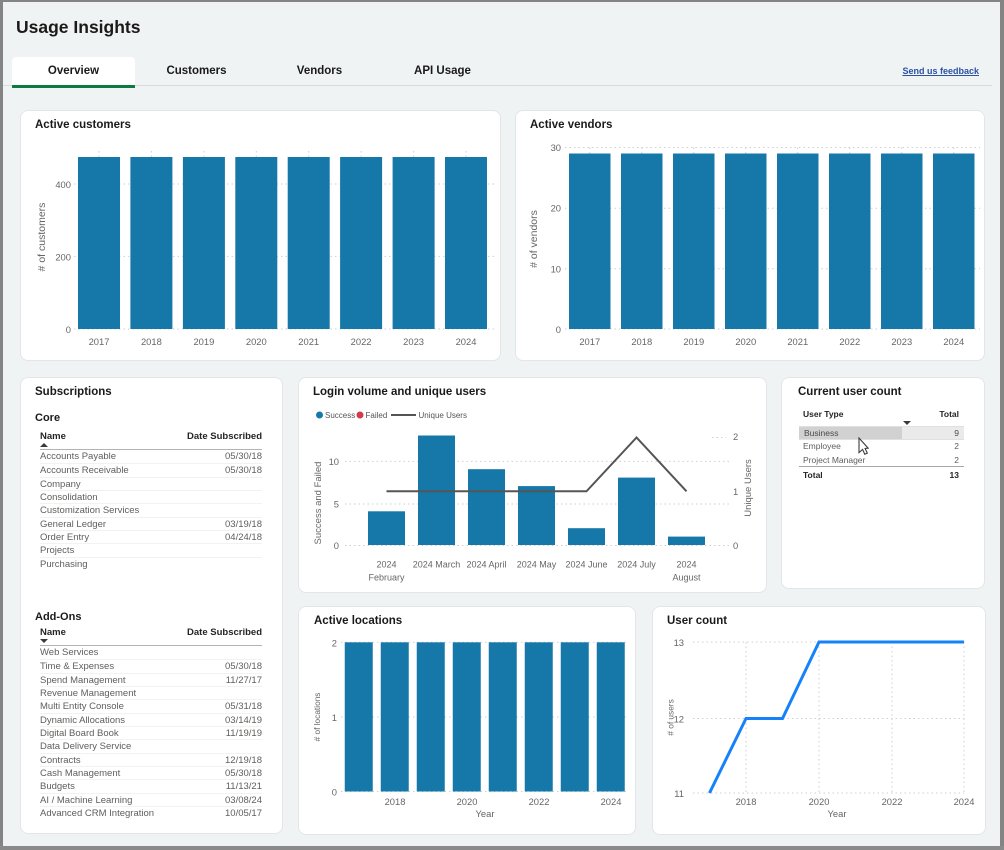 The width and height of the screenshot is (1004, 850). I want to click on svg-text: 200, so click(63, 256).